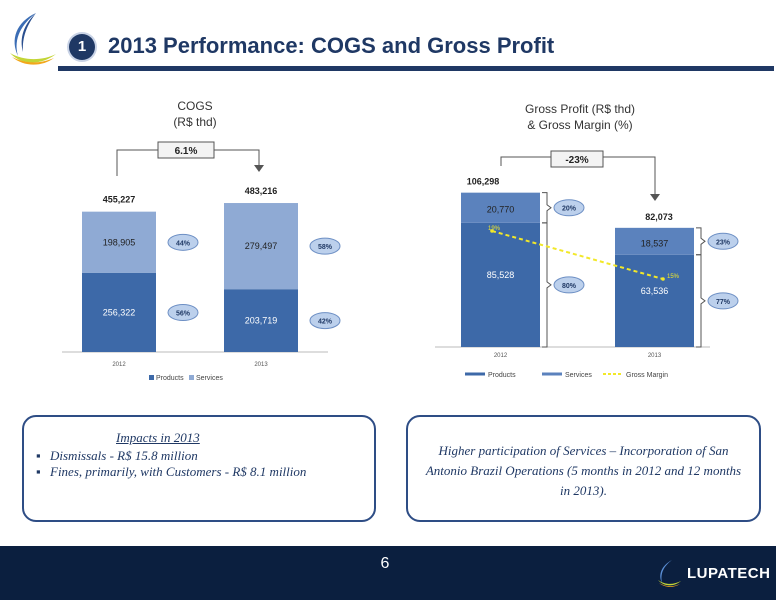 This screenshot has height=600, width=776. I want to click on gp-share-products-2013: 77%, so click(723, 302).